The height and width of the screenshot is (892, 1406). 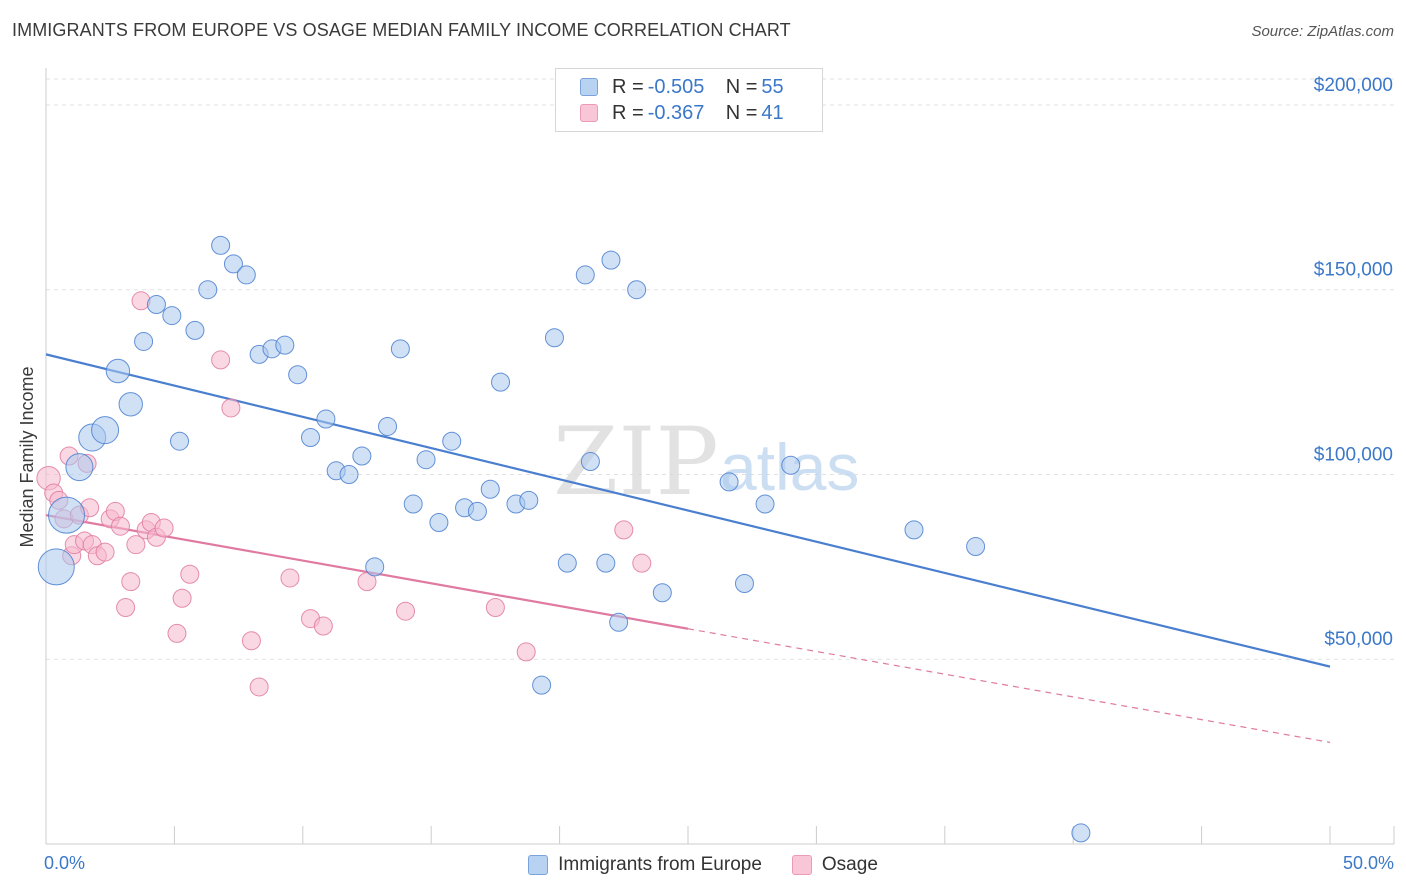 What do you see at coordinates (1353, 454) in the screenshot?
I see `y-tick-label: $100,000` at bounding box center [1353, 454].